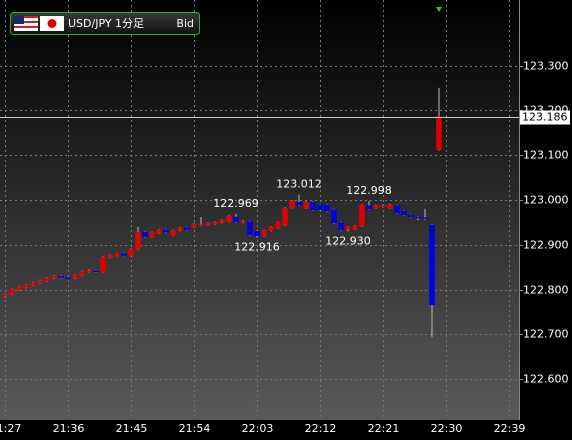 The height and width of the screenshot is (440, 572). What do you see at coordinates (299, 184) in the screenshot?
I see `annotation: 123.012` at bounding box center [299, 184].